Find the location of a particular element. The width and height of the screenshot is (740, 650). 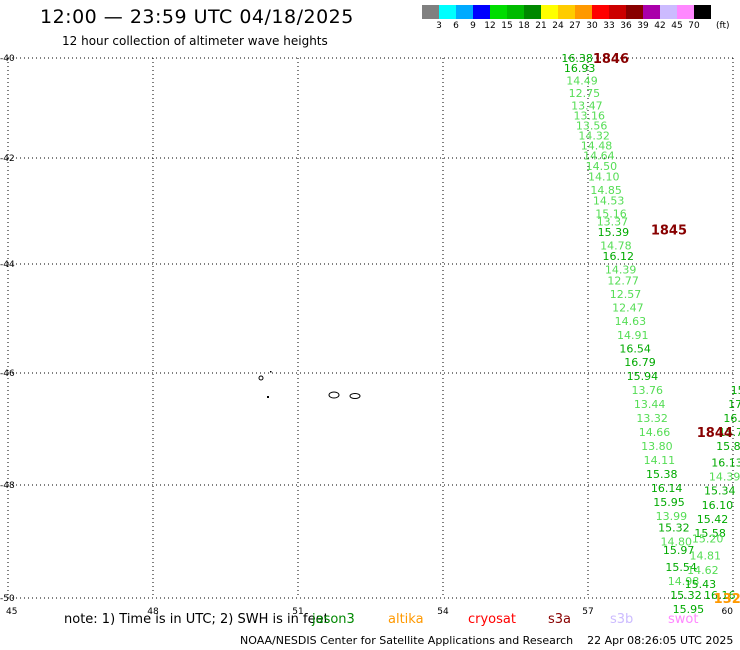

track-value: 12.75 is located at coordinates (585, 93).